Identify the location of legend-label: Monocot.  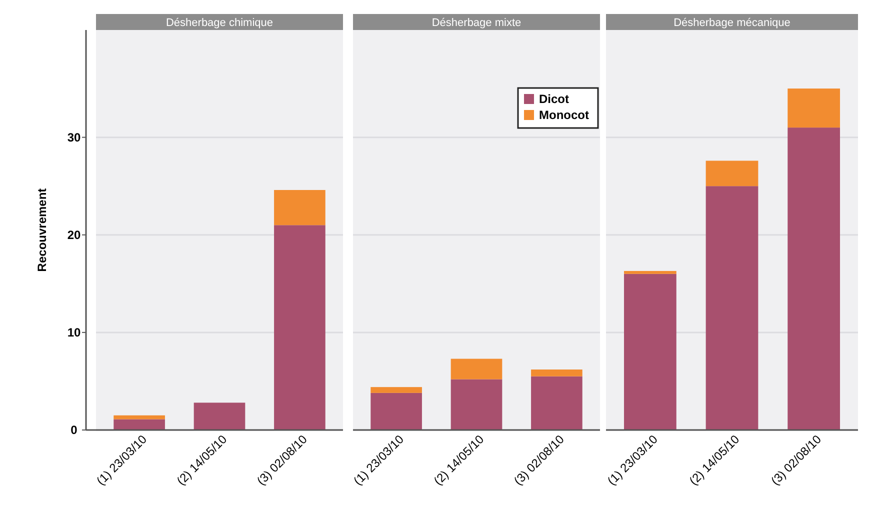
(564, 115).